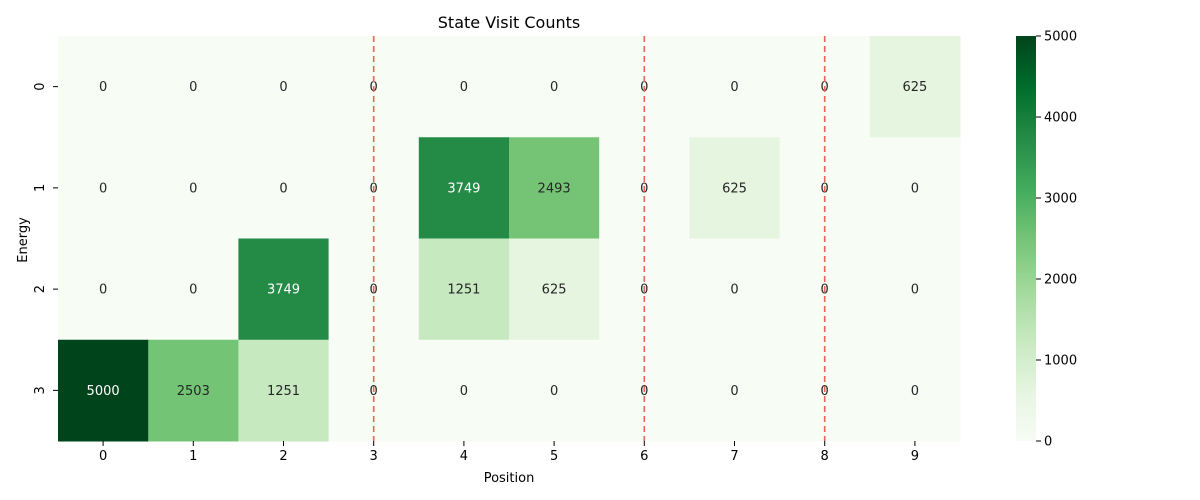 Image resolution: width=1200 pixels, height=500 pixels. I want to click on colorbar-tick-label: 5000, so click(1060, 37).